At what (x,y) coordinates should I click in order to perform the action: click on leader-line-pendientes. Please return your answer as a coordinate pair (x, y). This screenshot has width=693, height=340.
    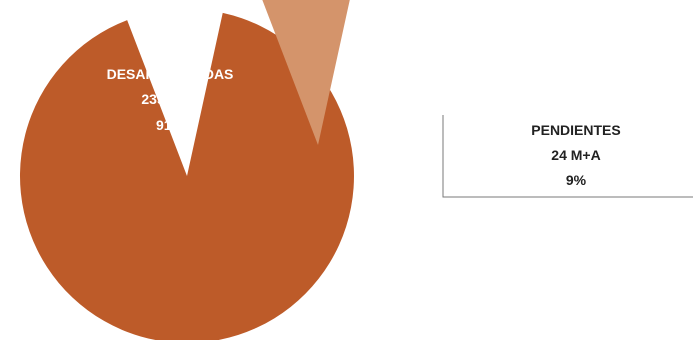
    Looking at the image, I should click on (567, 156).